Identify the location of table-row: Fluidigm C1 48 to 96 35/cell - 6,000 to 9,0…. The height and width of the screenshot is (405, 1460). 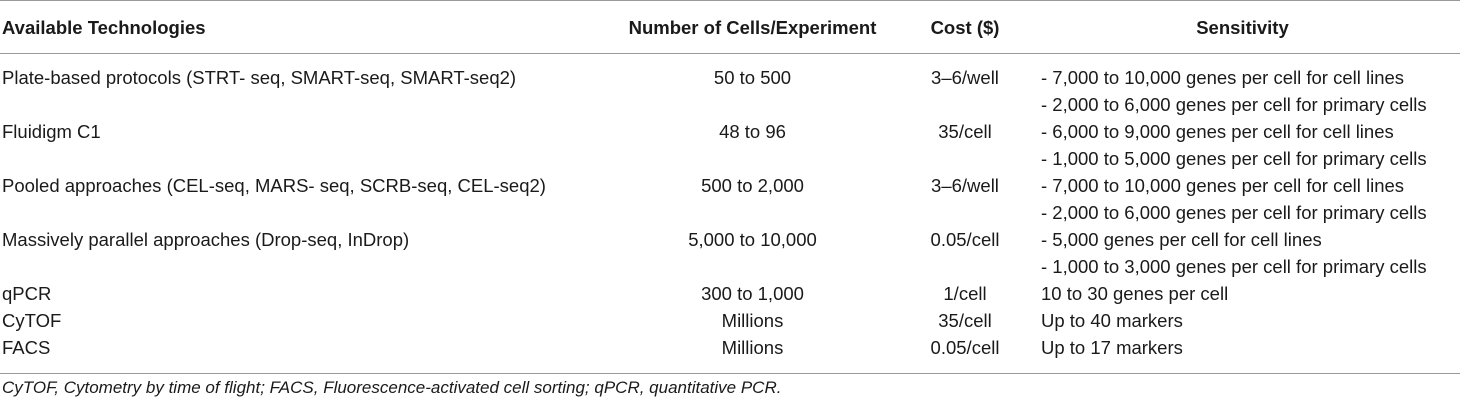
(730, 145).